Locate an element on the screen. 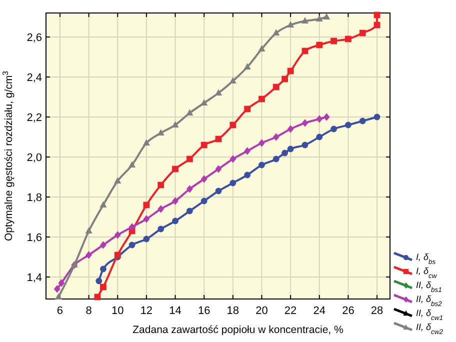 This screenshot has width=456, height=342. y-tick-label: 1,8 is located at coordinates (34, 198).